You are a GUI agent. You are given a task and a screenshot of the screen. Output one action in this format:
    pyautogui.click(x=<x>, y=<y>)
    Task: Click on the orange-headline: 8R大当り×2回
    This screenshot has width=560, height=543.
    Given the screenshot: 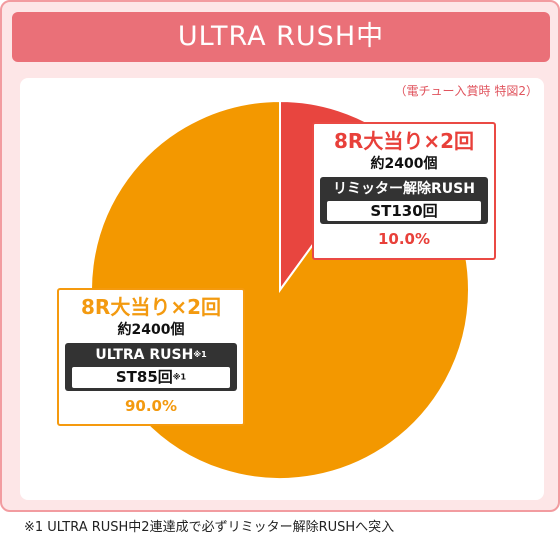 What is the action you would take?
    pyautogui.click(x=151, y=307)
    